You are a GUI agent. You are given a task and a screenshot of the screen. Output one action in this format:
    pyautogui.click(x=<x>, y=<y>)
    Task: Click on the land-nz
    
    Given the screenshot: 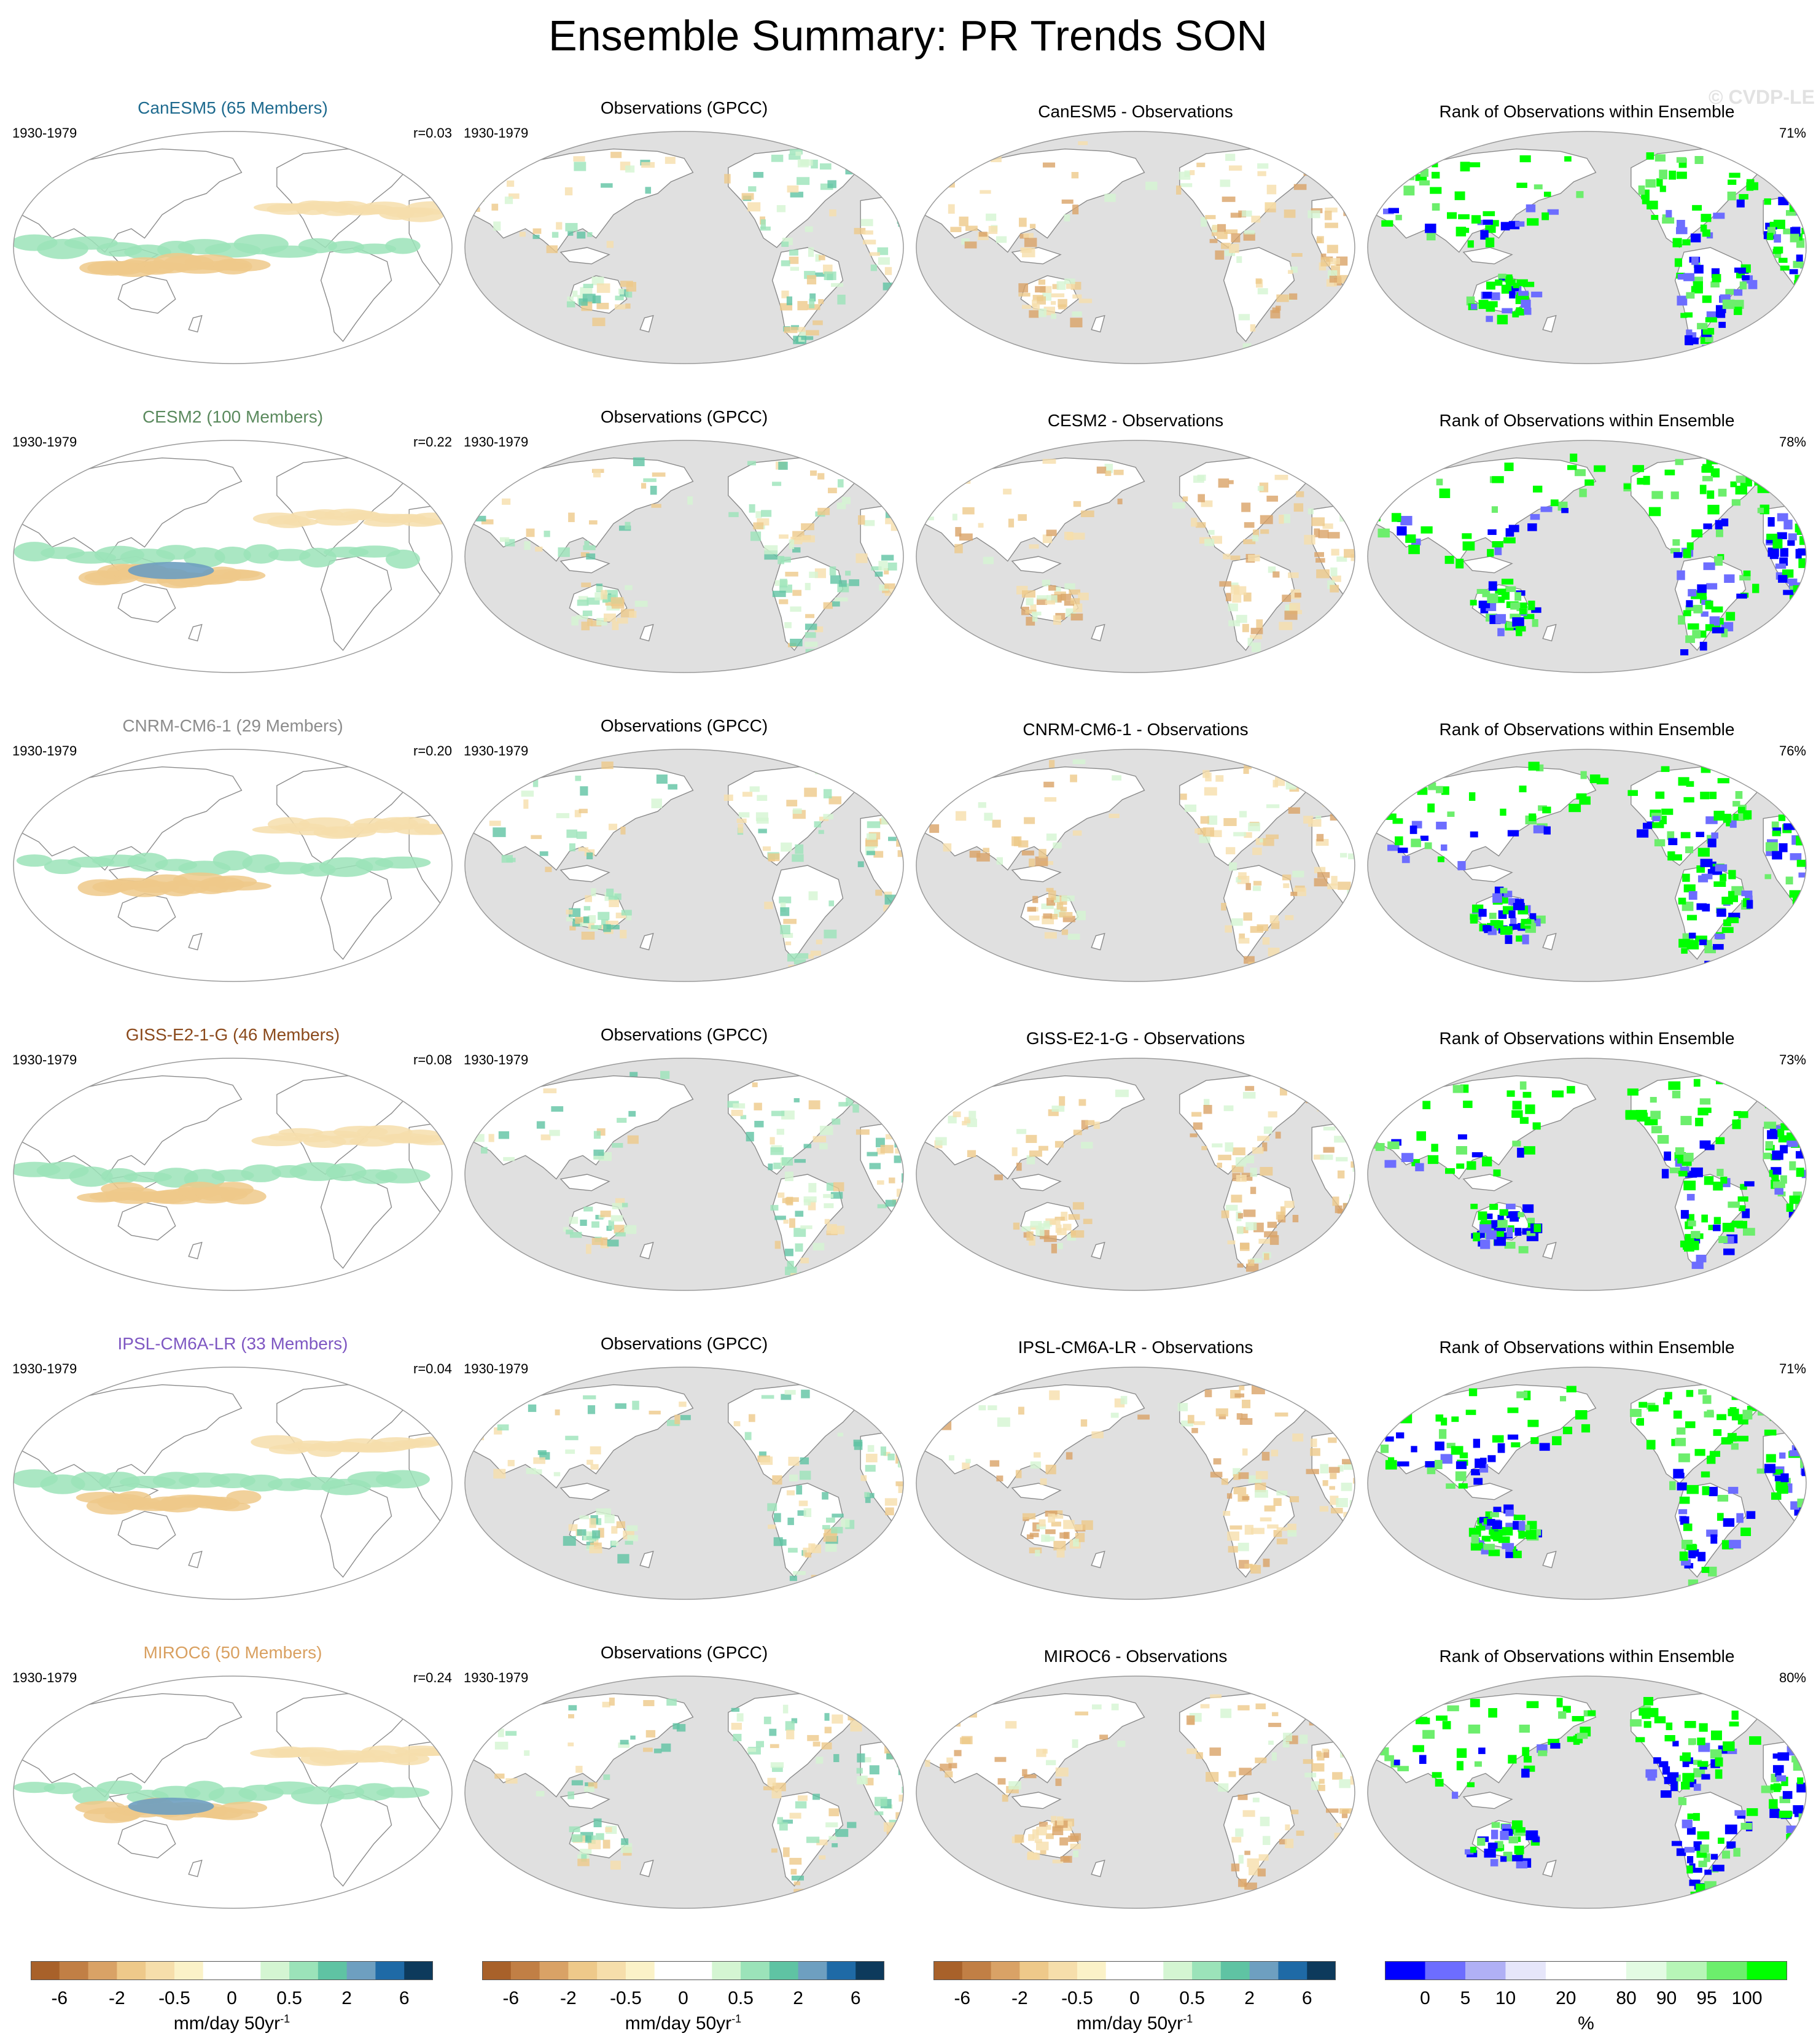 What is the action you would take?
    pyautogui.click(x=1549, y=323)
    